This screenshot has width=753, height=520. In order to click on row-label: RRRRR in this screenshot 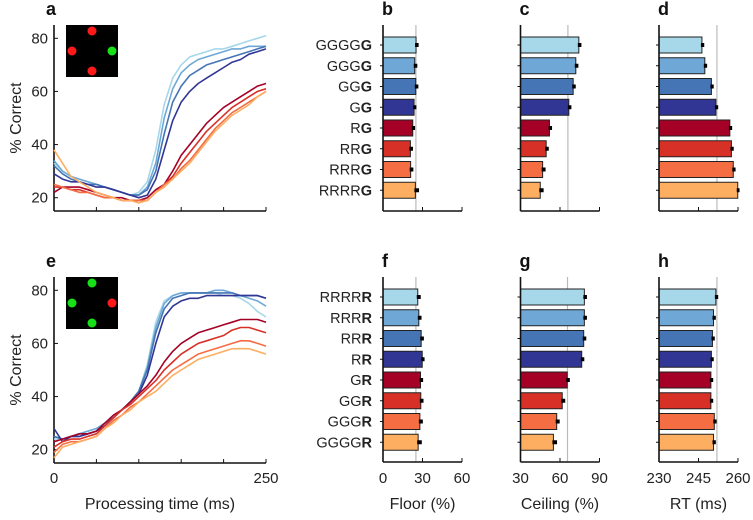, I will do `click(346, 298)`.